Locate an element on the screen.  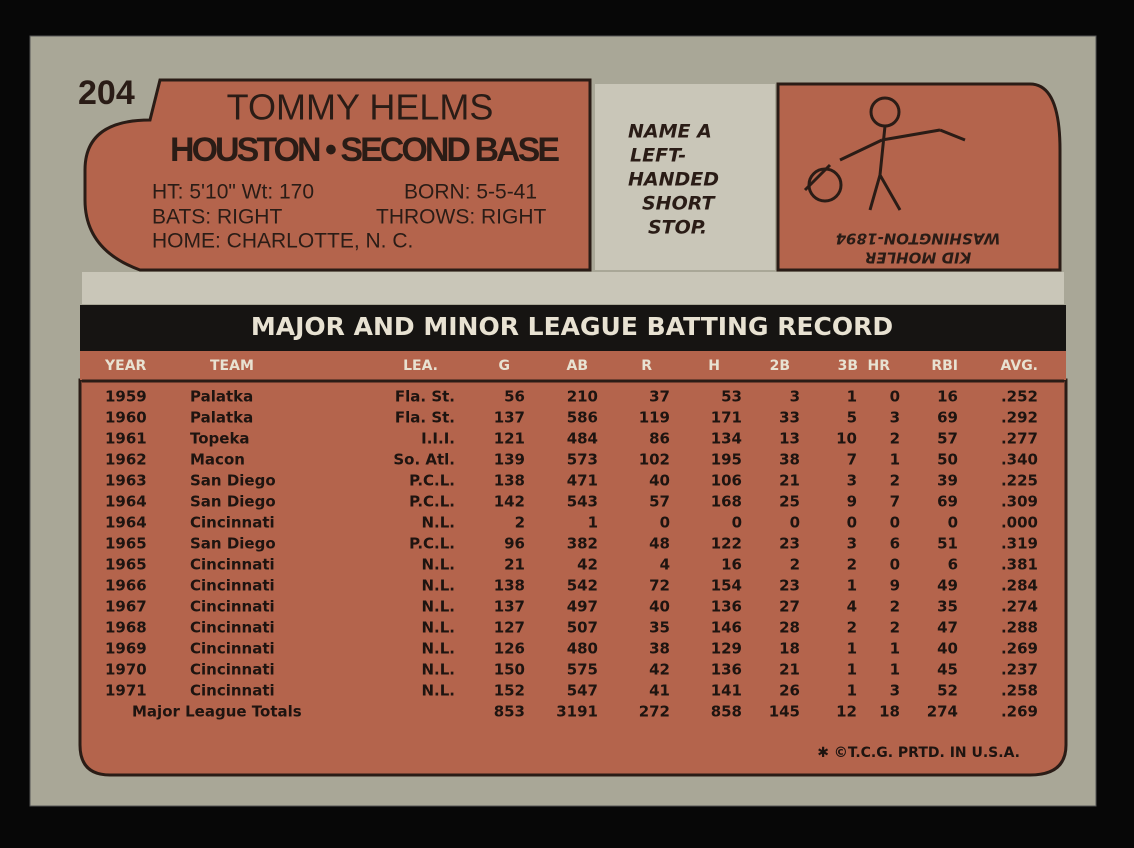
table-cell: 16 is located at coordinates (947, 397).